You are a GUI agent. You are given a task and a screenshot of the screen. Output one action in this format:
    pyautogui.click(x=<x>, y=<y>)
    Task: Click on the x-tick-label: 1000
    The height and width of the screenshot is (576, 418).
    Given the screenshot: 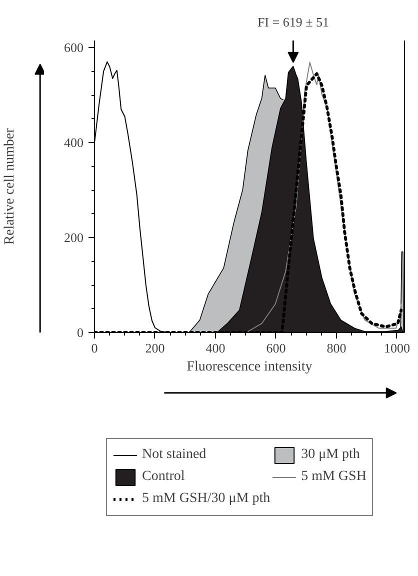 What is the action you would take?
    pyautogui.click(x=397, y=348)
    